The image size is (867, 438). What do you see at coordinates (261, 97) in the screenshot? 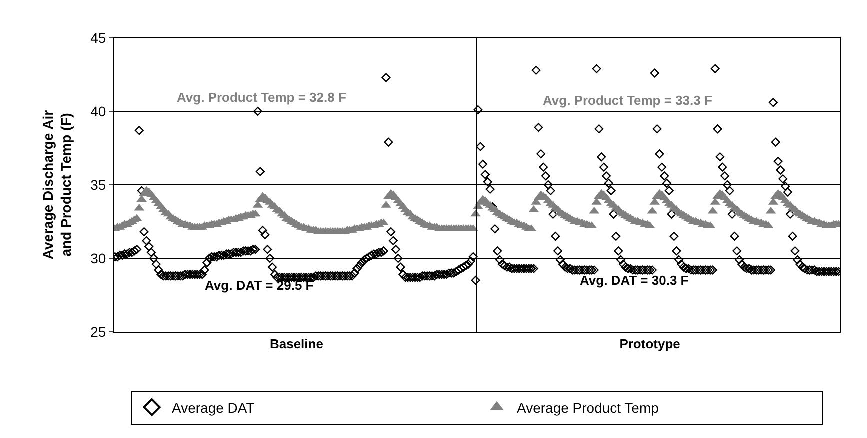
I see `annotation: Avg. Product Temp = 32.8 F` at bounding box center [261, 97].